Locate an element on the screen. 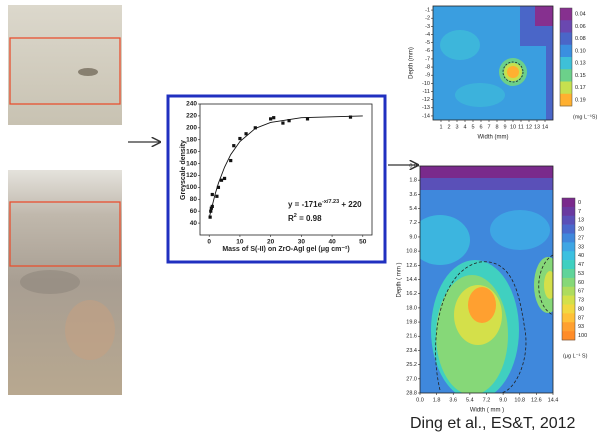 Image resolution: width=600 pixels, height=438 pixels. colorbar-label: 20 is located at coordinates (581, 230).